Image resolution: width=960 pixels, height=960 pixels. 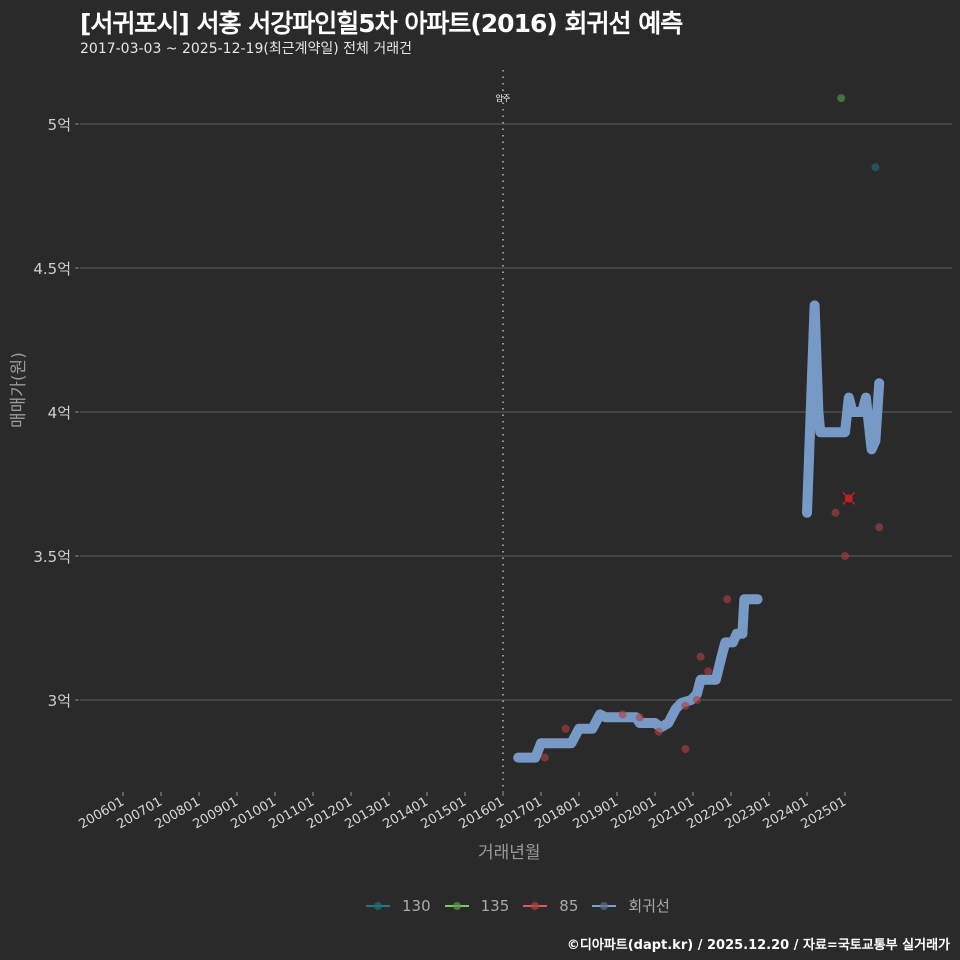 I want to click on legend-item-regression: 회귀선, so click(x=631, y=905).